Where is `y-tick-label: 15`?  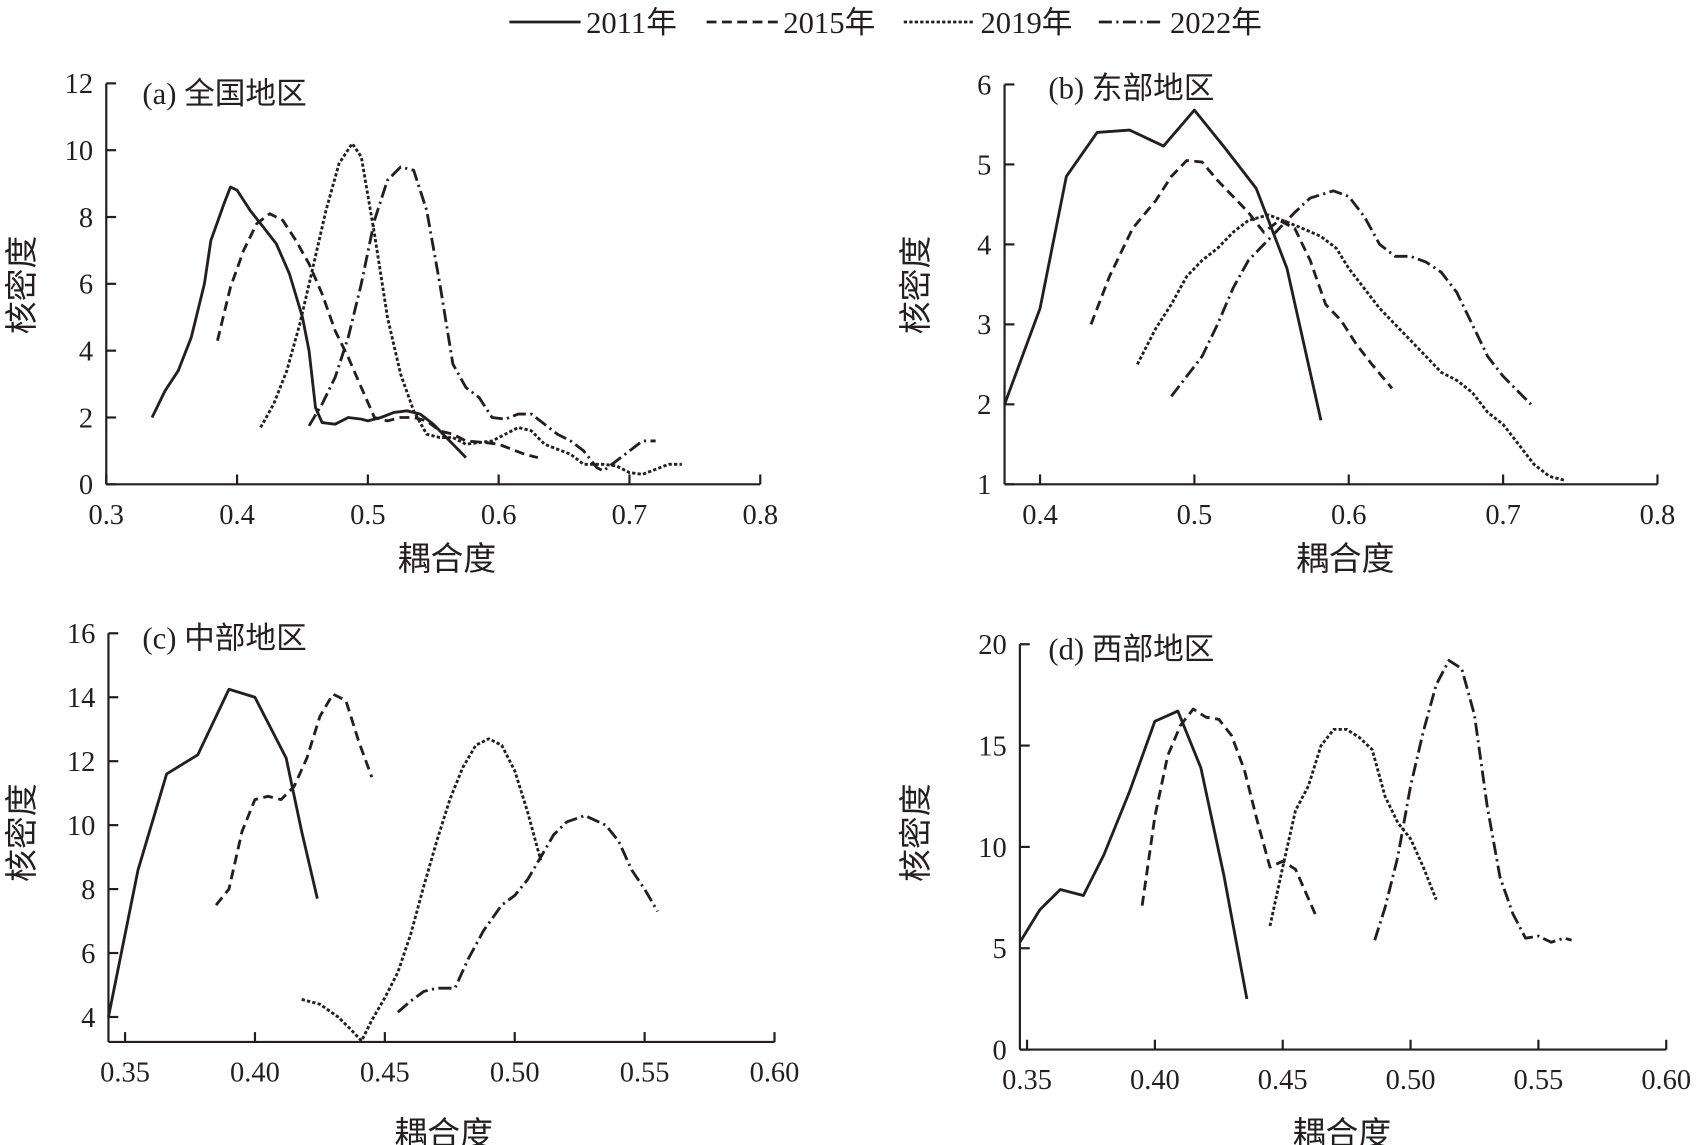 y-tick-label: 15 is located at coordinates (992, 746).